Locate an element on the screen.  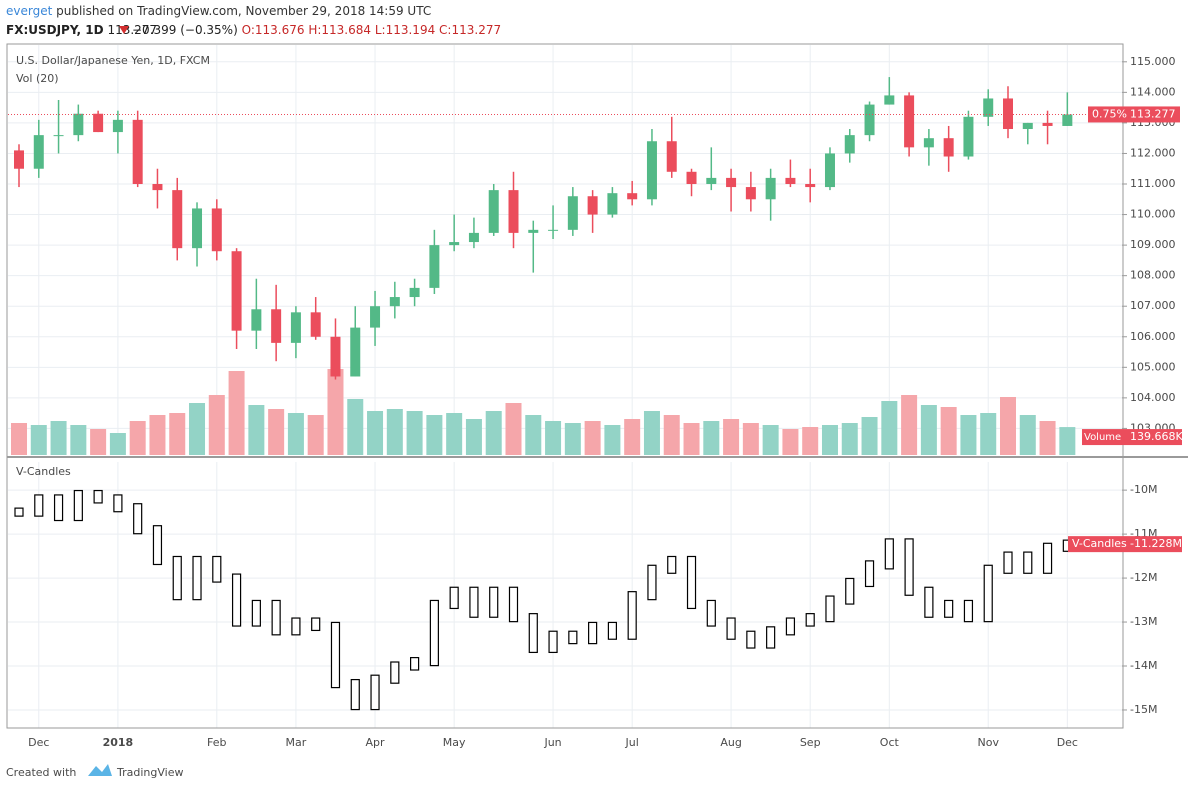
low: L:113.194 is located at coordinates (405, 30).